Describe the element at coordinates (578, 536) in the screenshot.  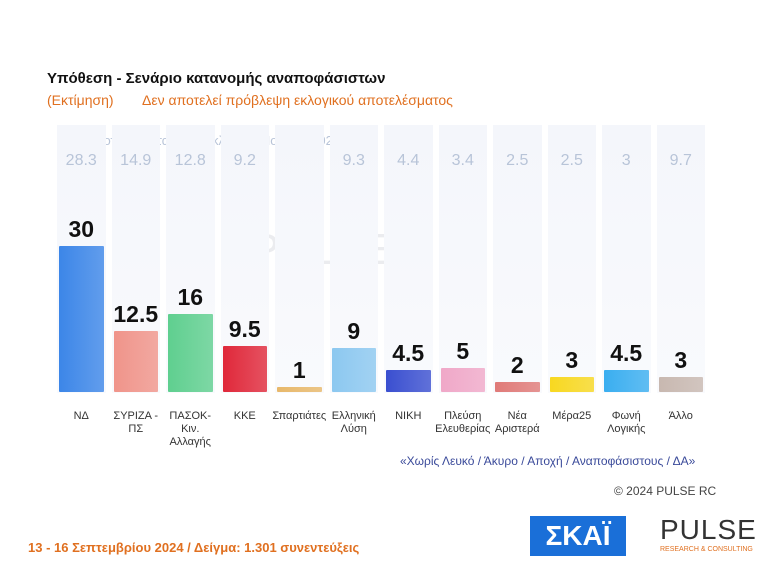
I see `broadcaster-logo: ΣΚΑΪ` at that location.